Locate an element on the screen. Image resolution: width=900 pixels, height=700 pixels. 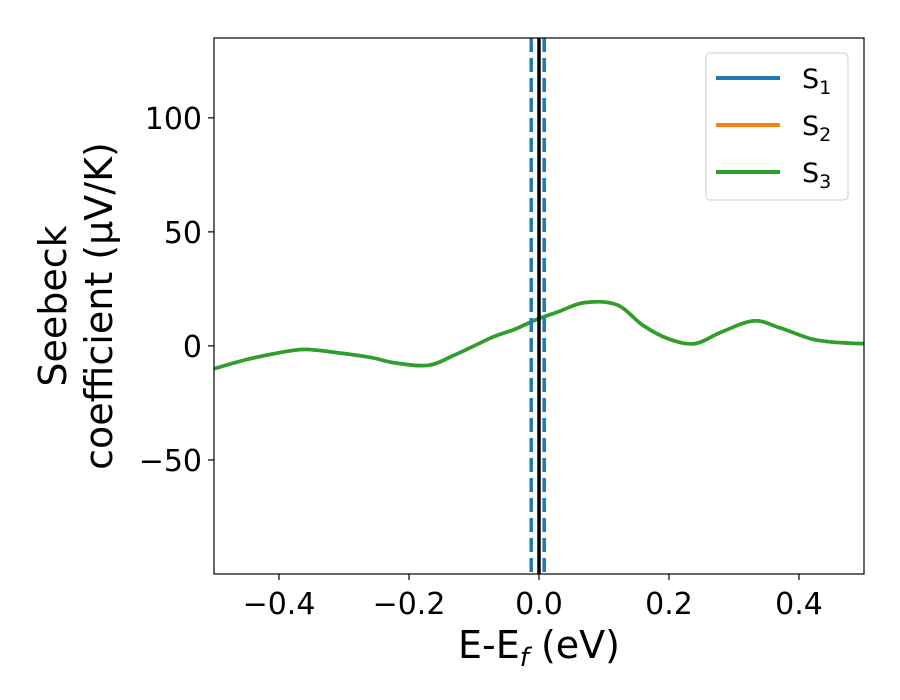
y-axis-label-line1: Seebeck is located at coordinates (53, 305).